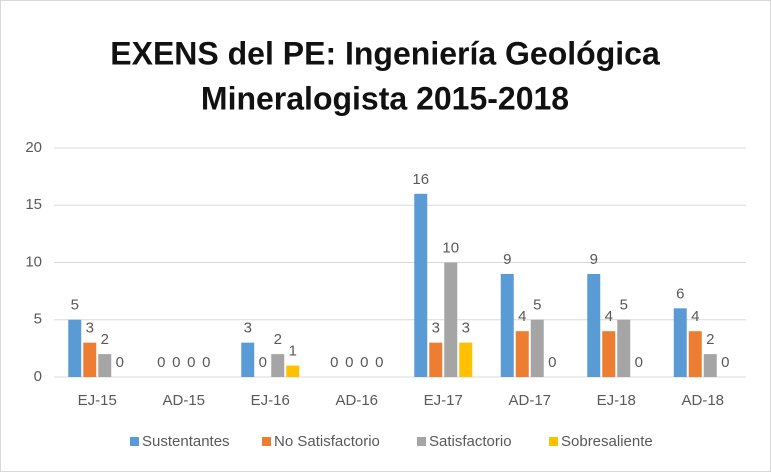  Describe the element at coordinates (680, 293) in the screenshot. I see `data-label: 6` at that location.